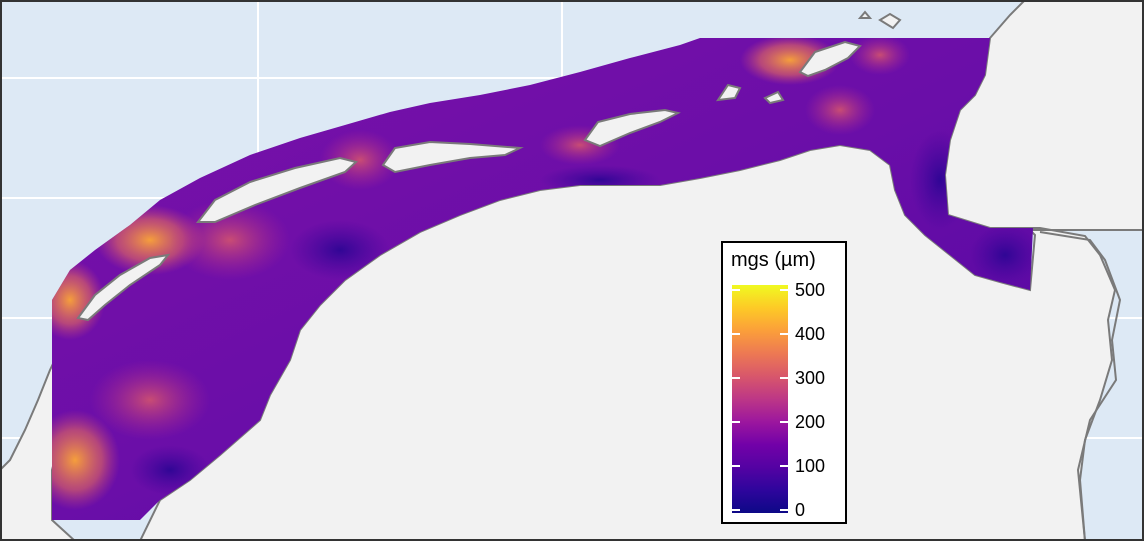 This screenshot has height=541, width=1144. Describe the element at coordinates (632, 128) in the screenshot. I see `island-ameland` at that location.